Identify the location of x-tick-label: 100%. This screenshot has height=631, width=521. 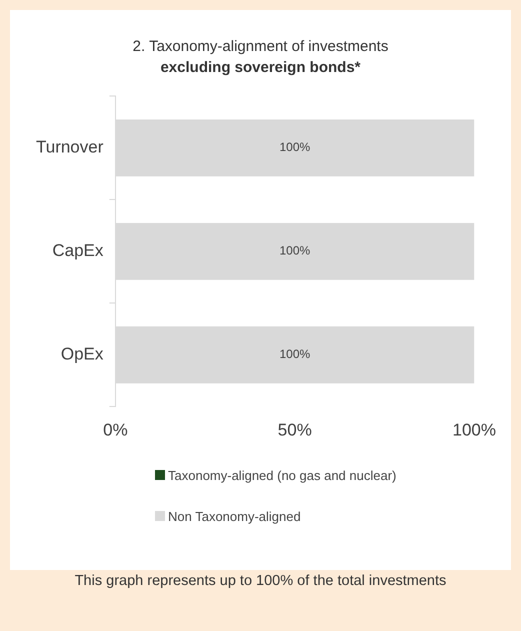
(474, 430).